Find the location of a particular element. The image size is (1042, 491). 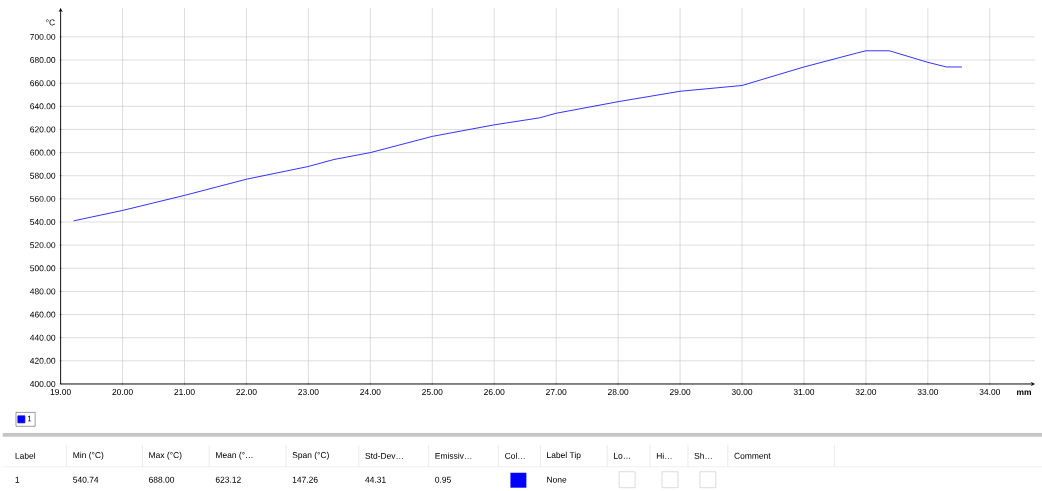

x-tick-label: 25.00 is located at coordinates (432, 392).